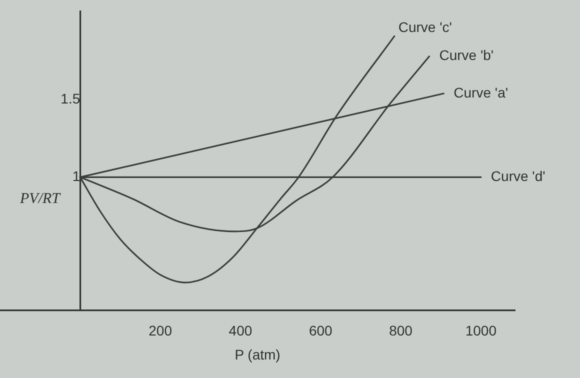  Describe the element at coordinates (320, 330) in the screenshot. I see `x-tick-label: 600` at that location.